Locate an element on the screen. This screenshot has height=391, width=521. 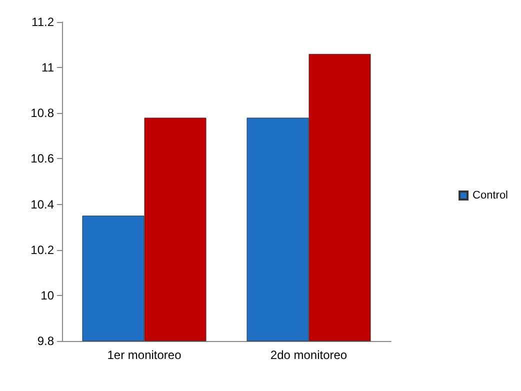
x-tick-label: 1er monitoreo is located at coordinates (144, 355).